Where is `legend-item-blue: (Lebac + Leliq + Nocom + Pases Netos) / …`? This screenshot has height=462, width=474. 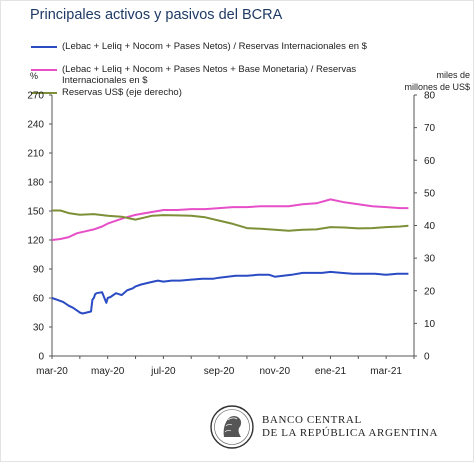
legend-item-blue: (Lebac + Leliq + Nocom + Pases Netos) / … is located at coordinates (216, 46).